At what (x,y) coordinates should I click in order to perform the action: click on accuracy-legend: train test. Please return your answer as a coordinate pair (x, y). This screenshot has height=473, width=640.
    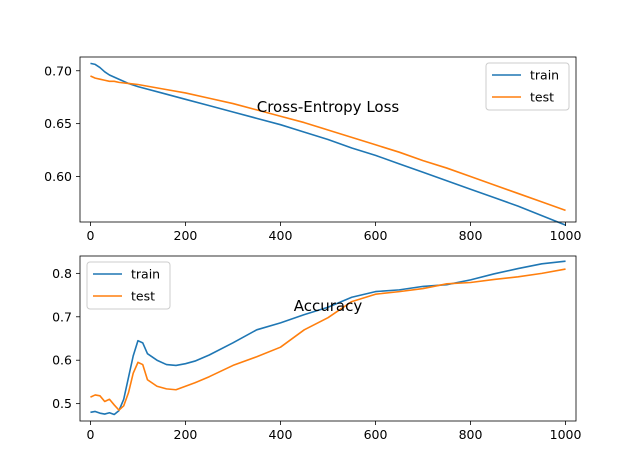
    Looking at the image, I should click on (128, 285).